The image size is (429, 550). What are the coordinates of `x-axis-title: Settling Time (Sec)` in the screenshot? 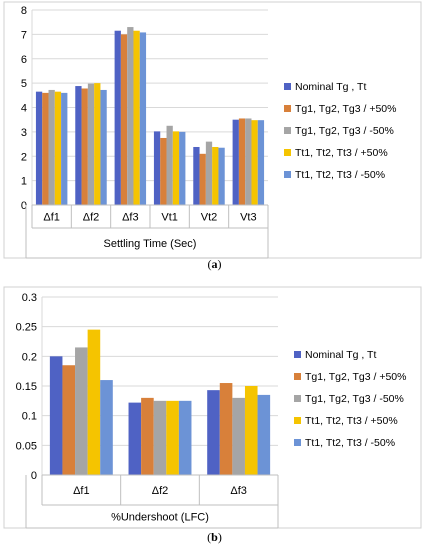 It's located at (150, 244).